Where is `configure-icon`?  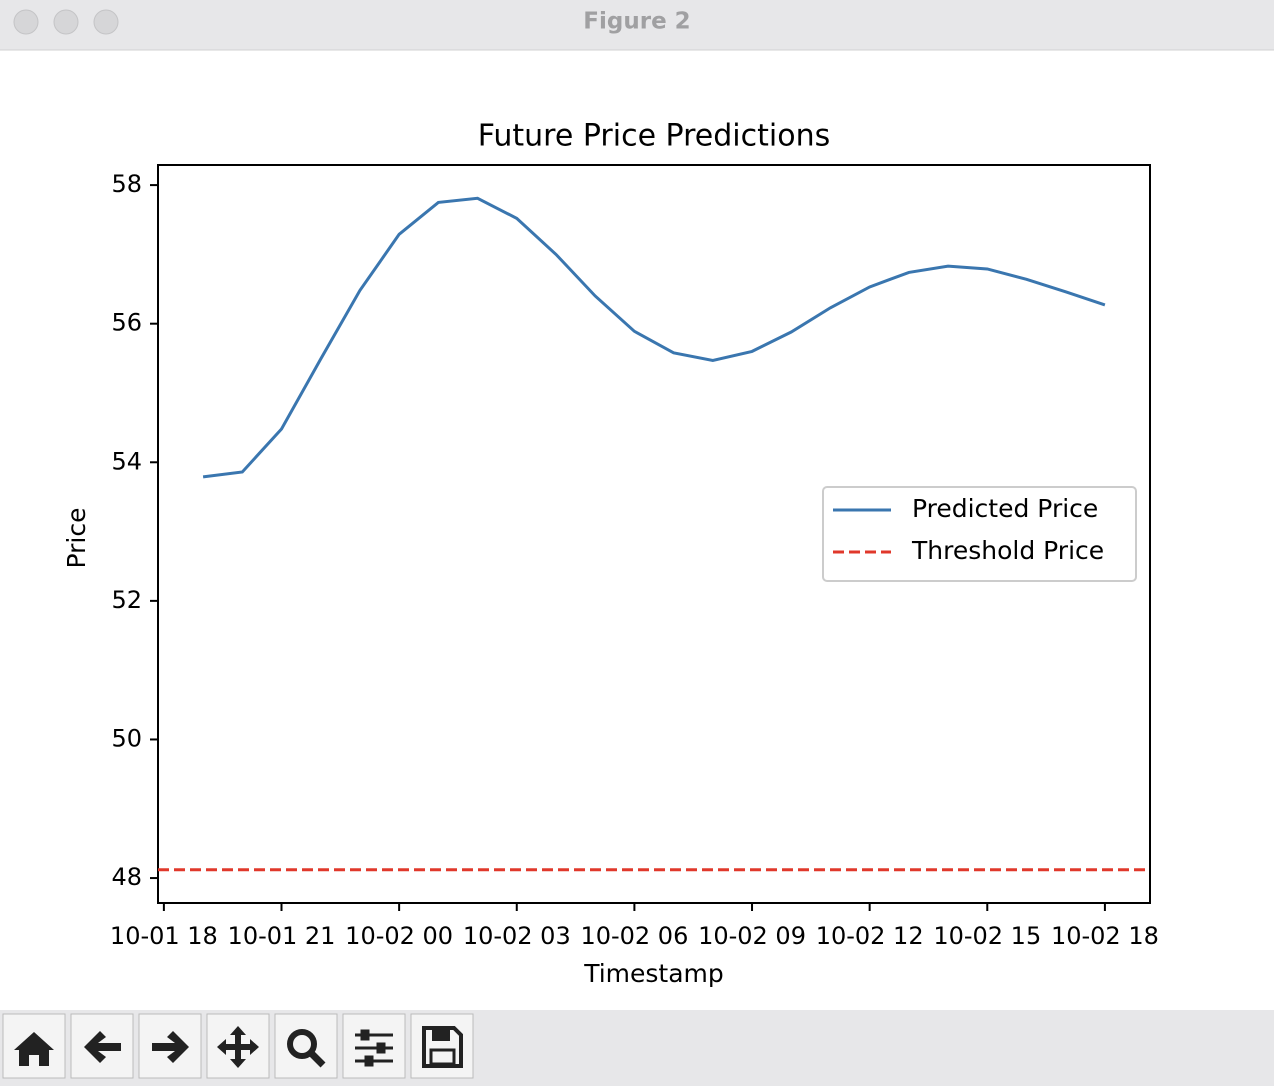
configure-icon is located at coordinates (374, 1048).